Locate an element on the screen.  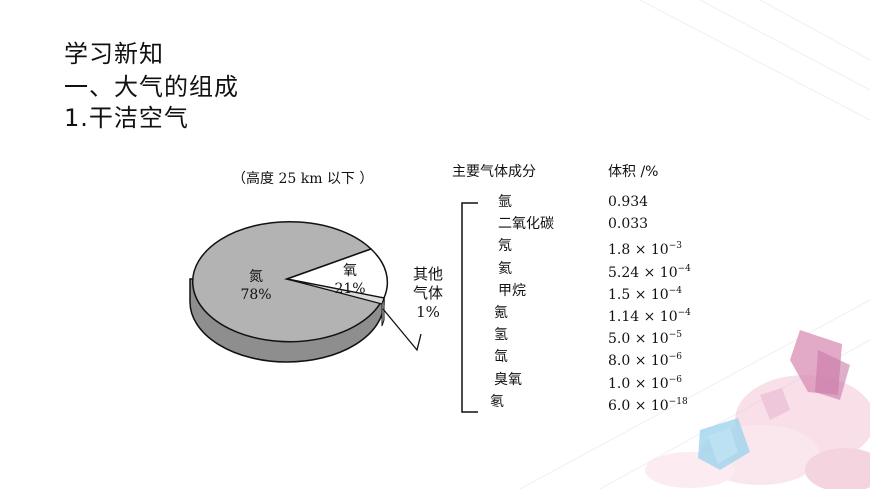
gas-volume: 8.0 × 10⁻⁶ is located at coordinates (645, 359).